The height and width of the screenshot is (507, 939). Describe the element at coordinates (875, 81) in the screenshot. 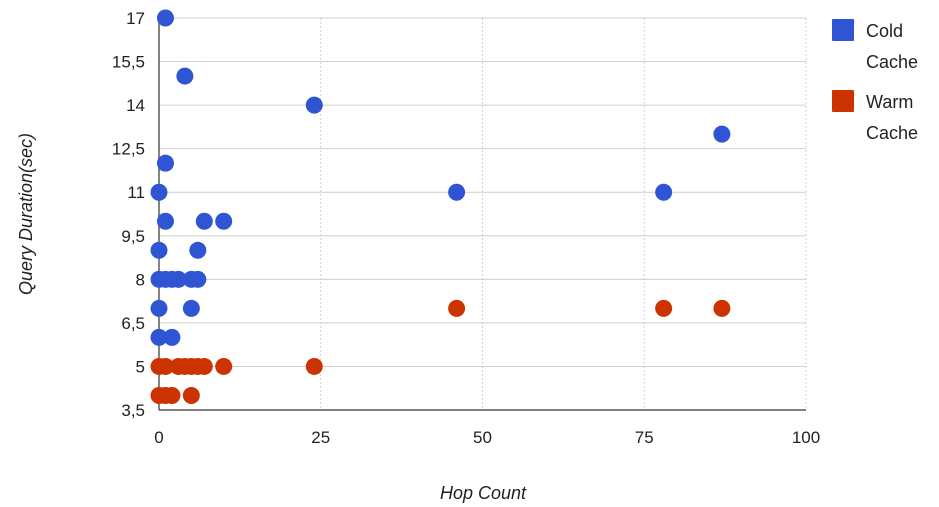

I see `legend: Cold Cache Warm Cache` at that location.